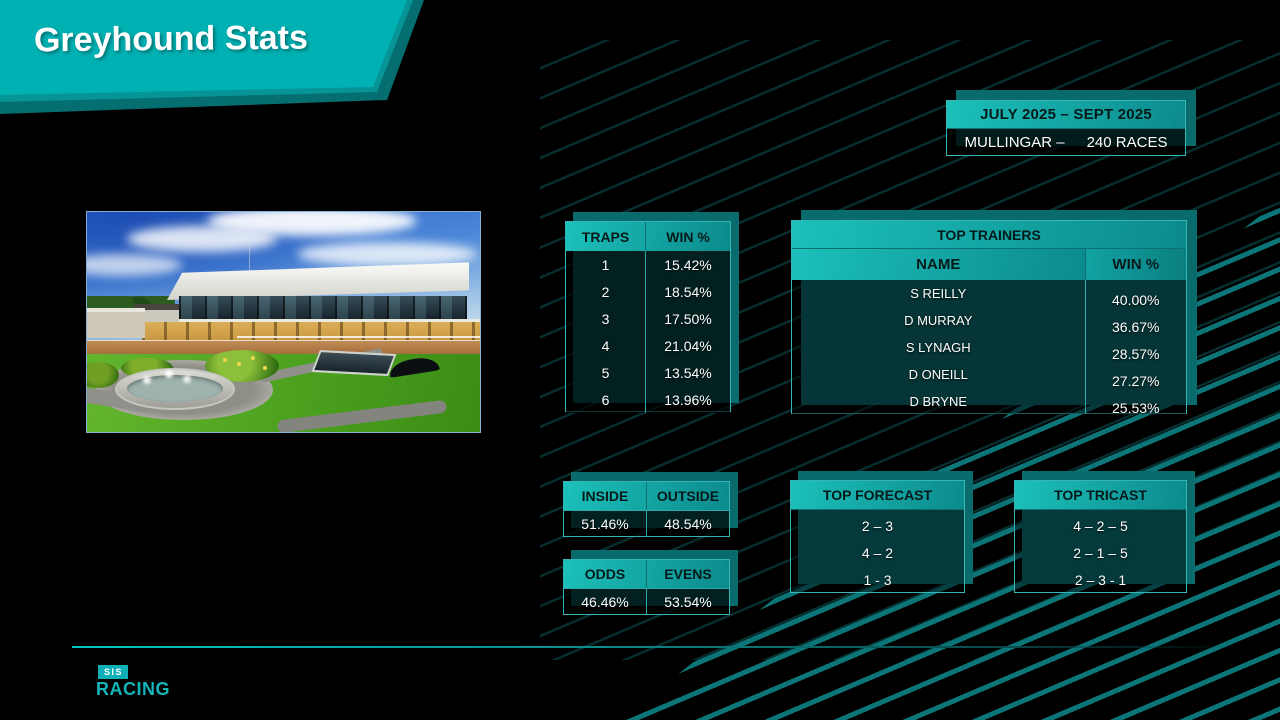 Image resolution: width=1280 pixels, height=720 pixels. I want to click on odds-value: 46.46%, so click(605, 601).